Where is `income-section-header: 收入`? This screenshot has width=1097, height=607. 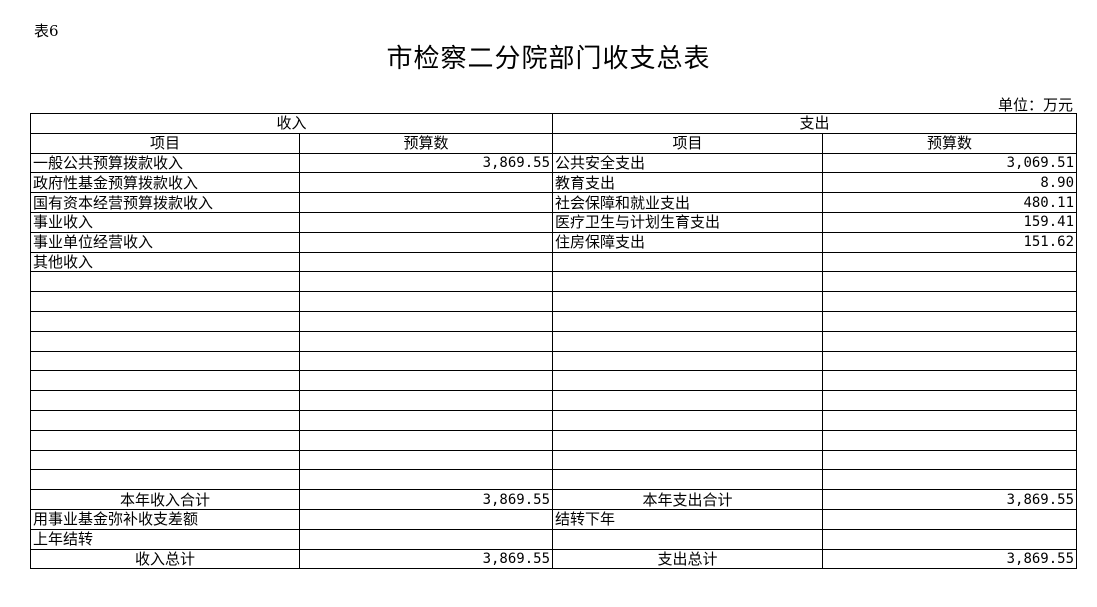 income-section-header: 收入 is located at coordinates (291, 123).